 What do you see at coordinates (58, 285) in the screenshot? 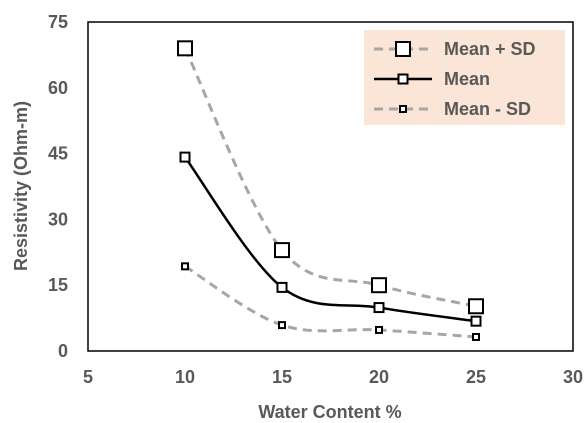
I see `y-tick-label: 15` at bounding box center [58, 285].